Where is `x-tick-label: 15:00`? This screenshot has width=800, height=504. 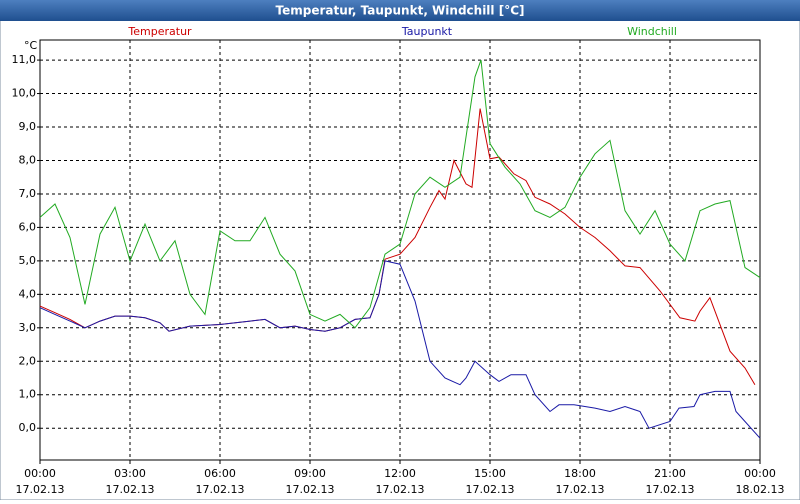
x-tick-label: 15:00 is located at coordinates (490, 473).